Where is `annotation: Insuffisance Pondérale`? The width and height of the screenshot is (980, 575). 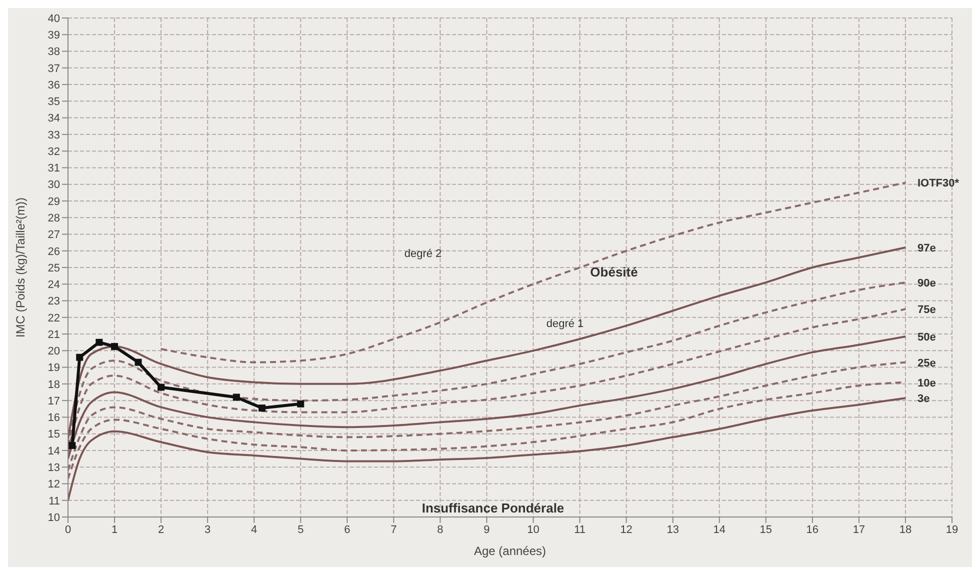
annotation: Insuffisance Pondérale is located at coordinates (493, 508).